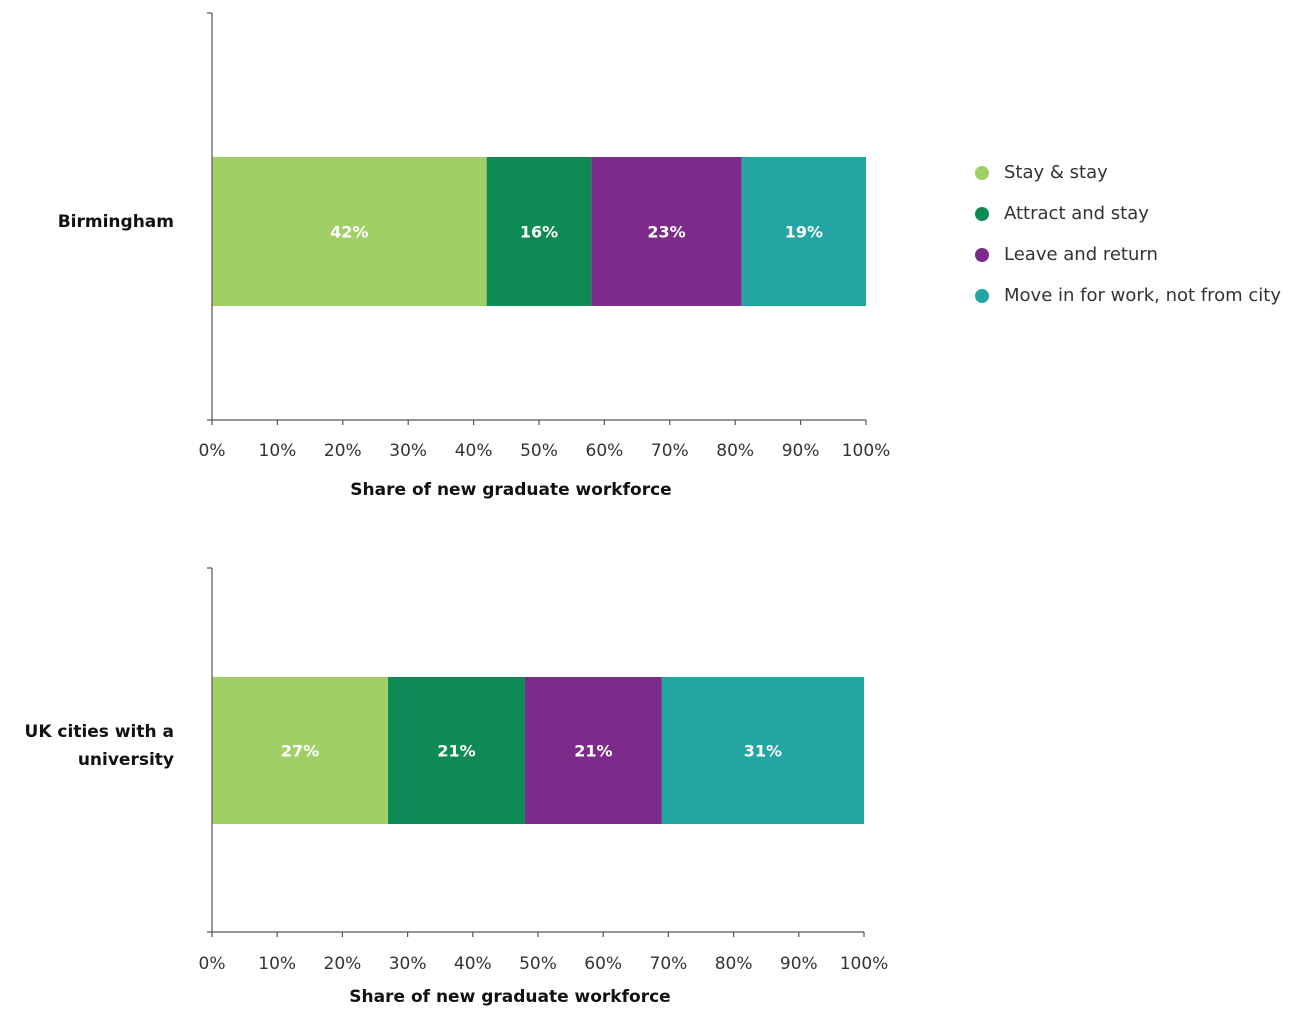 Image resolution: width=1307 pixels, height=1010 pixels. What do you see at coordinates (734, 964) in the screenshot?
I see `x-tick-label-2-9: 80%` at bounding box center [734, 964].